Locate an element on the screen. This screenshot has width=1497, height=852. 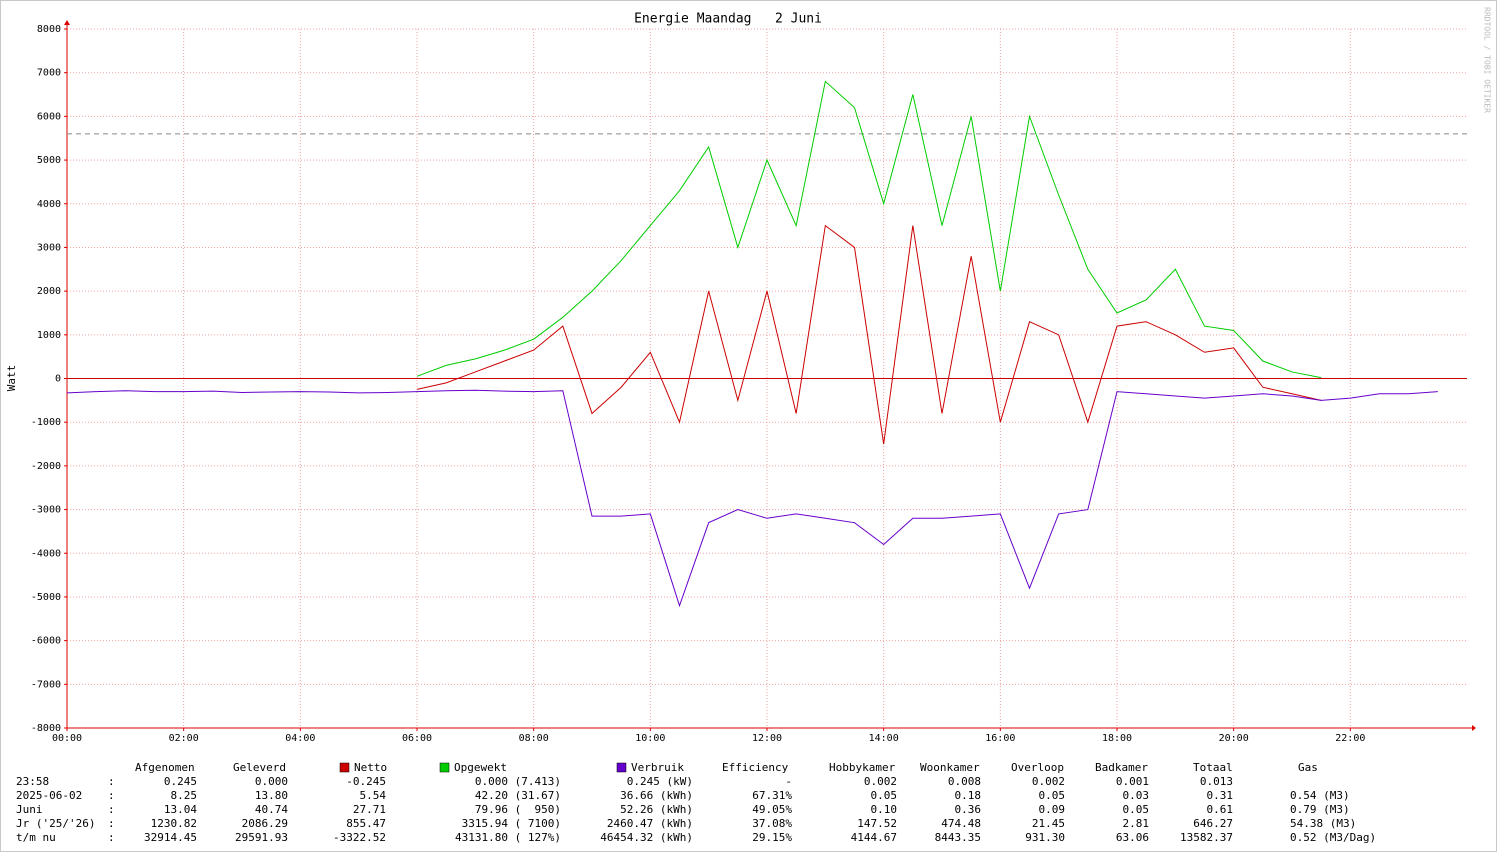
y-tick-label: 8000 is located at coordinates (49, 29).